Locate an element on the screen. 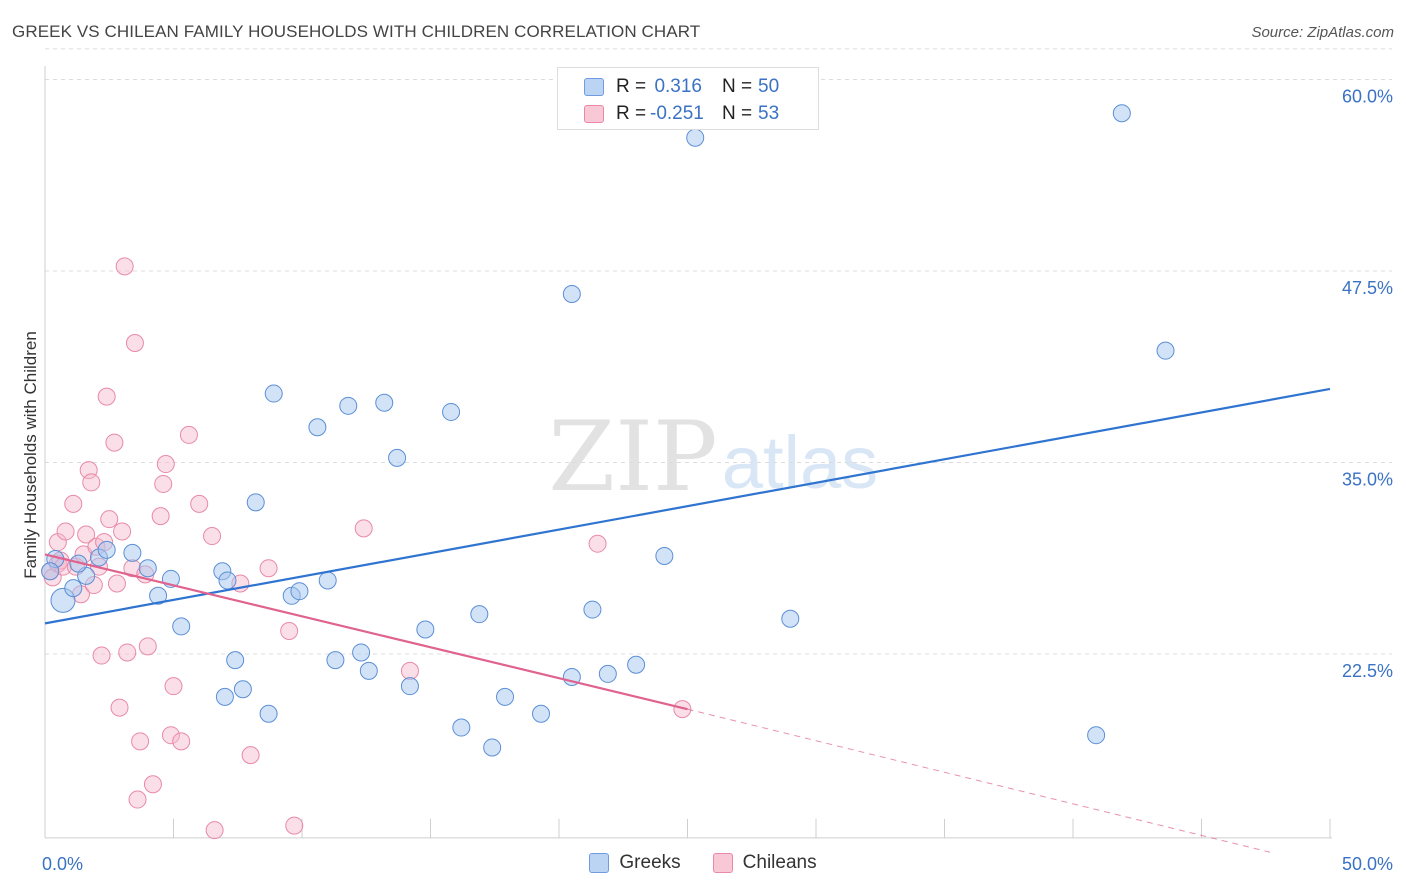 The width and height of the screenshot is (1406, 892). chileans-r-label: R = is located at coordinates (631, 113).